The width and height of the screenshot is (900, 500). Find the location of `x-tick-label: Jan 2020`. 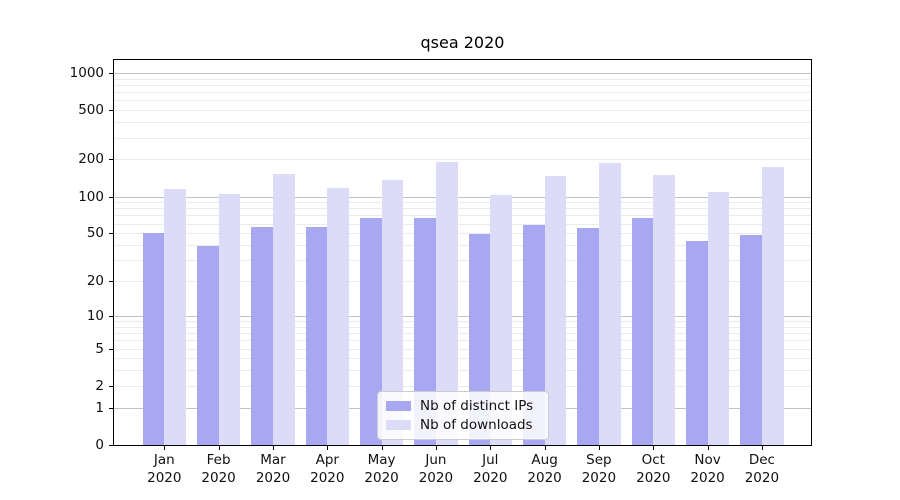

x-tick-label: Jan 2020 is located at coordinates (164, 469).